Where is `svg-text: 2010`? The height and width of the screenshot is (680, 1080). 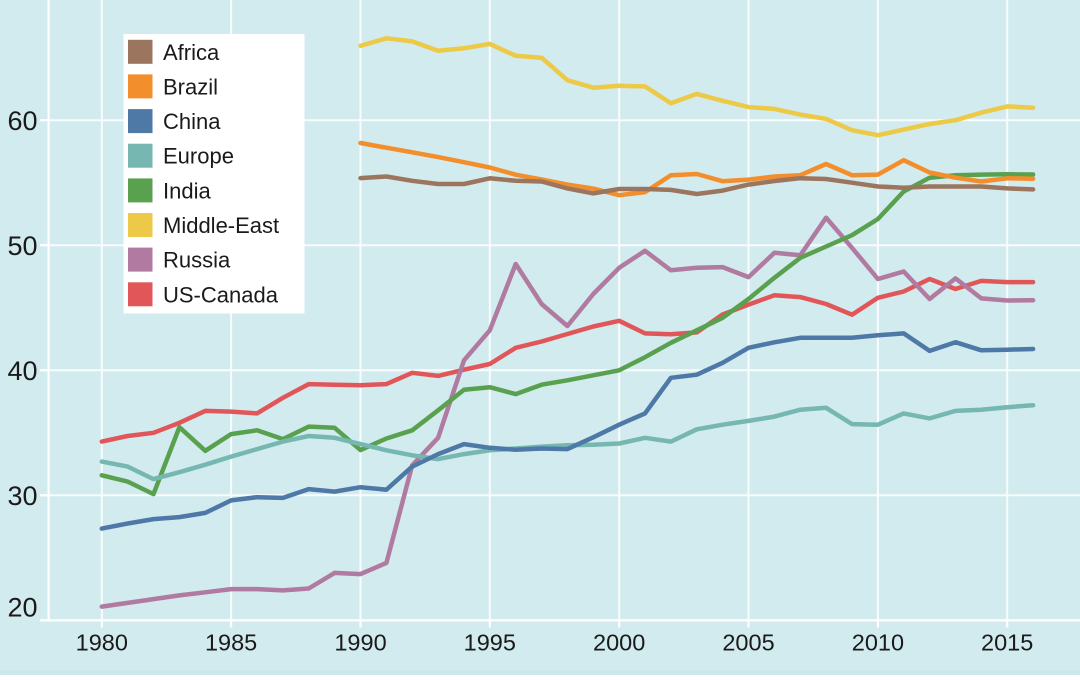 svg-text: 2010 is located at coordinates (878, 643).